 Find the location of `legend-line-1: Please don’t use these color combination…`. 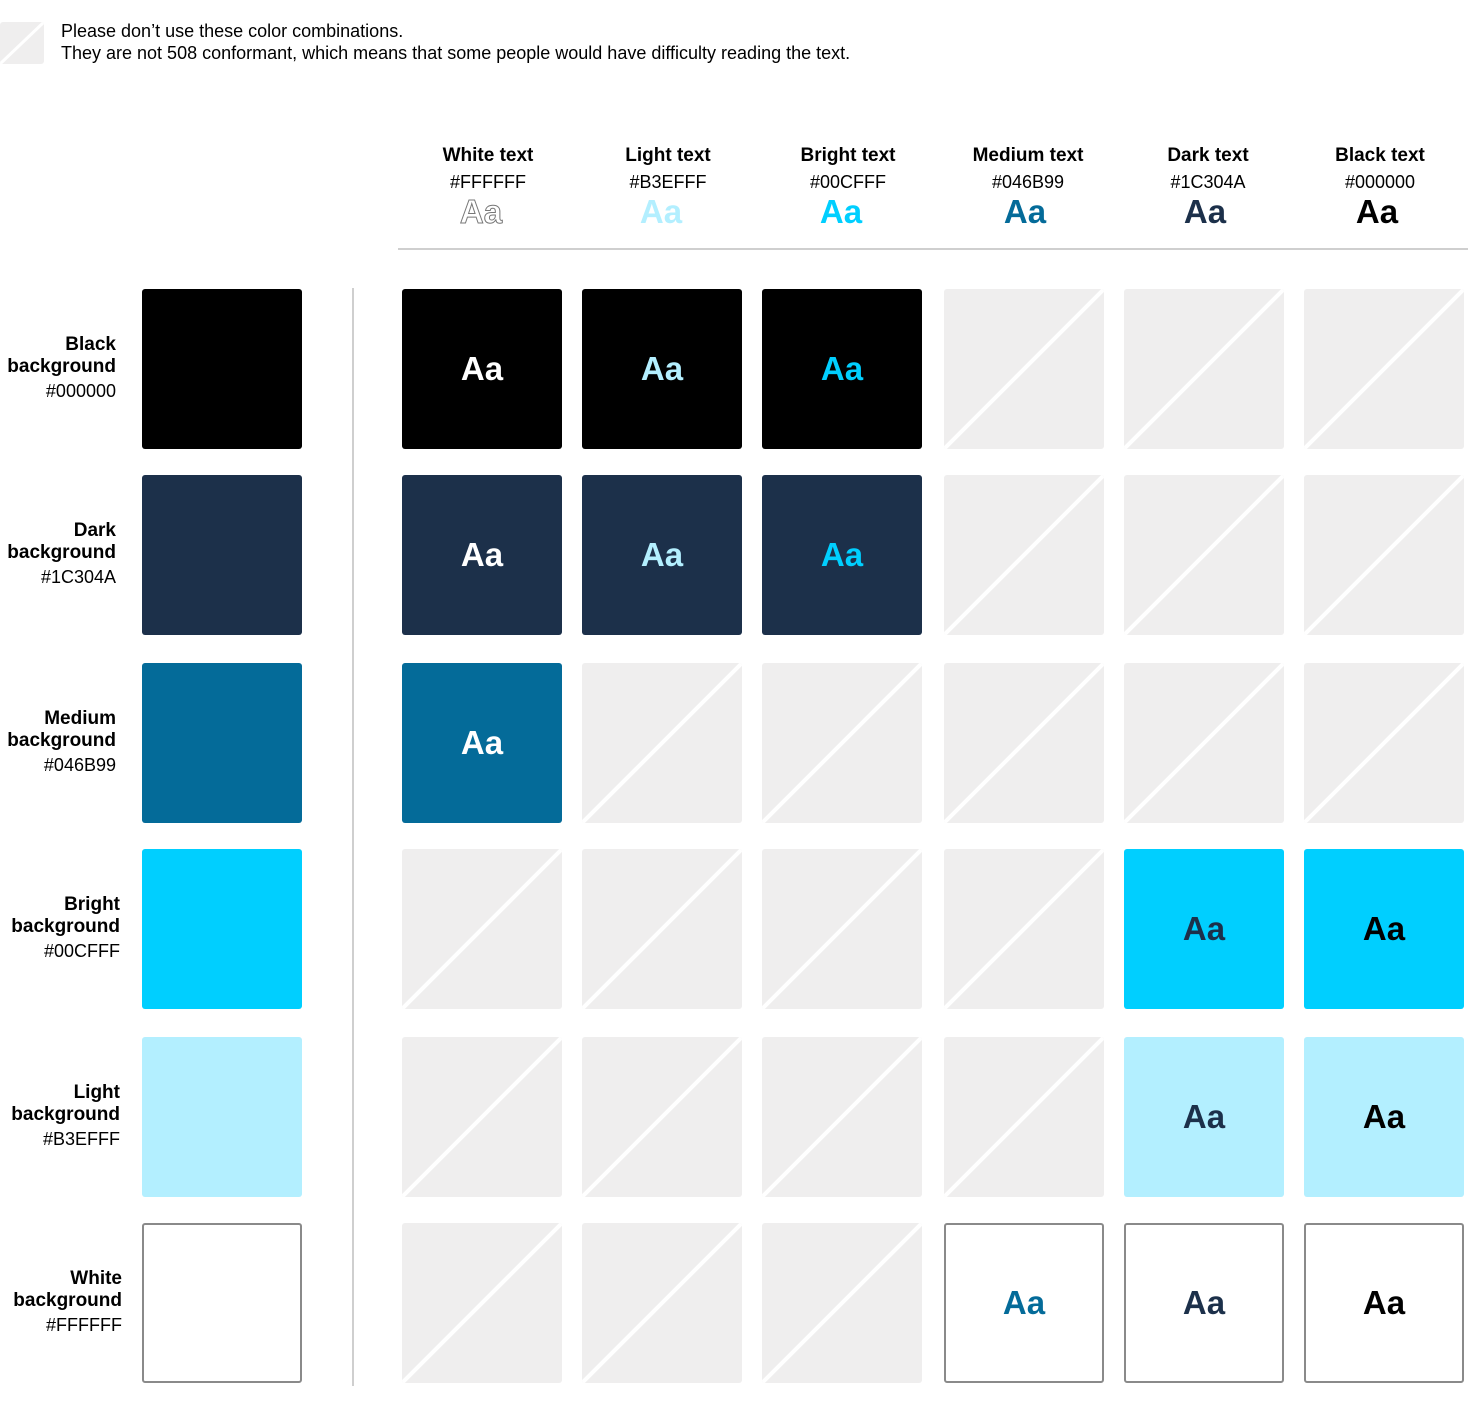

legend-line-1: Please don’t use these color combination… is located at coordinates (232, 31).